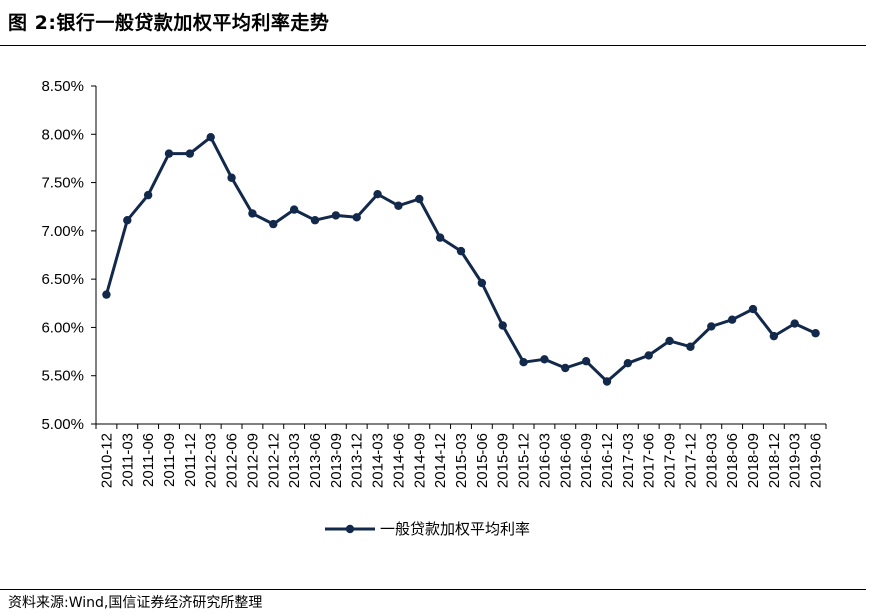 The width and height of the screenshot is (871, 614). I want to click on x-tick-label: 2019-06, so click(816, 460).